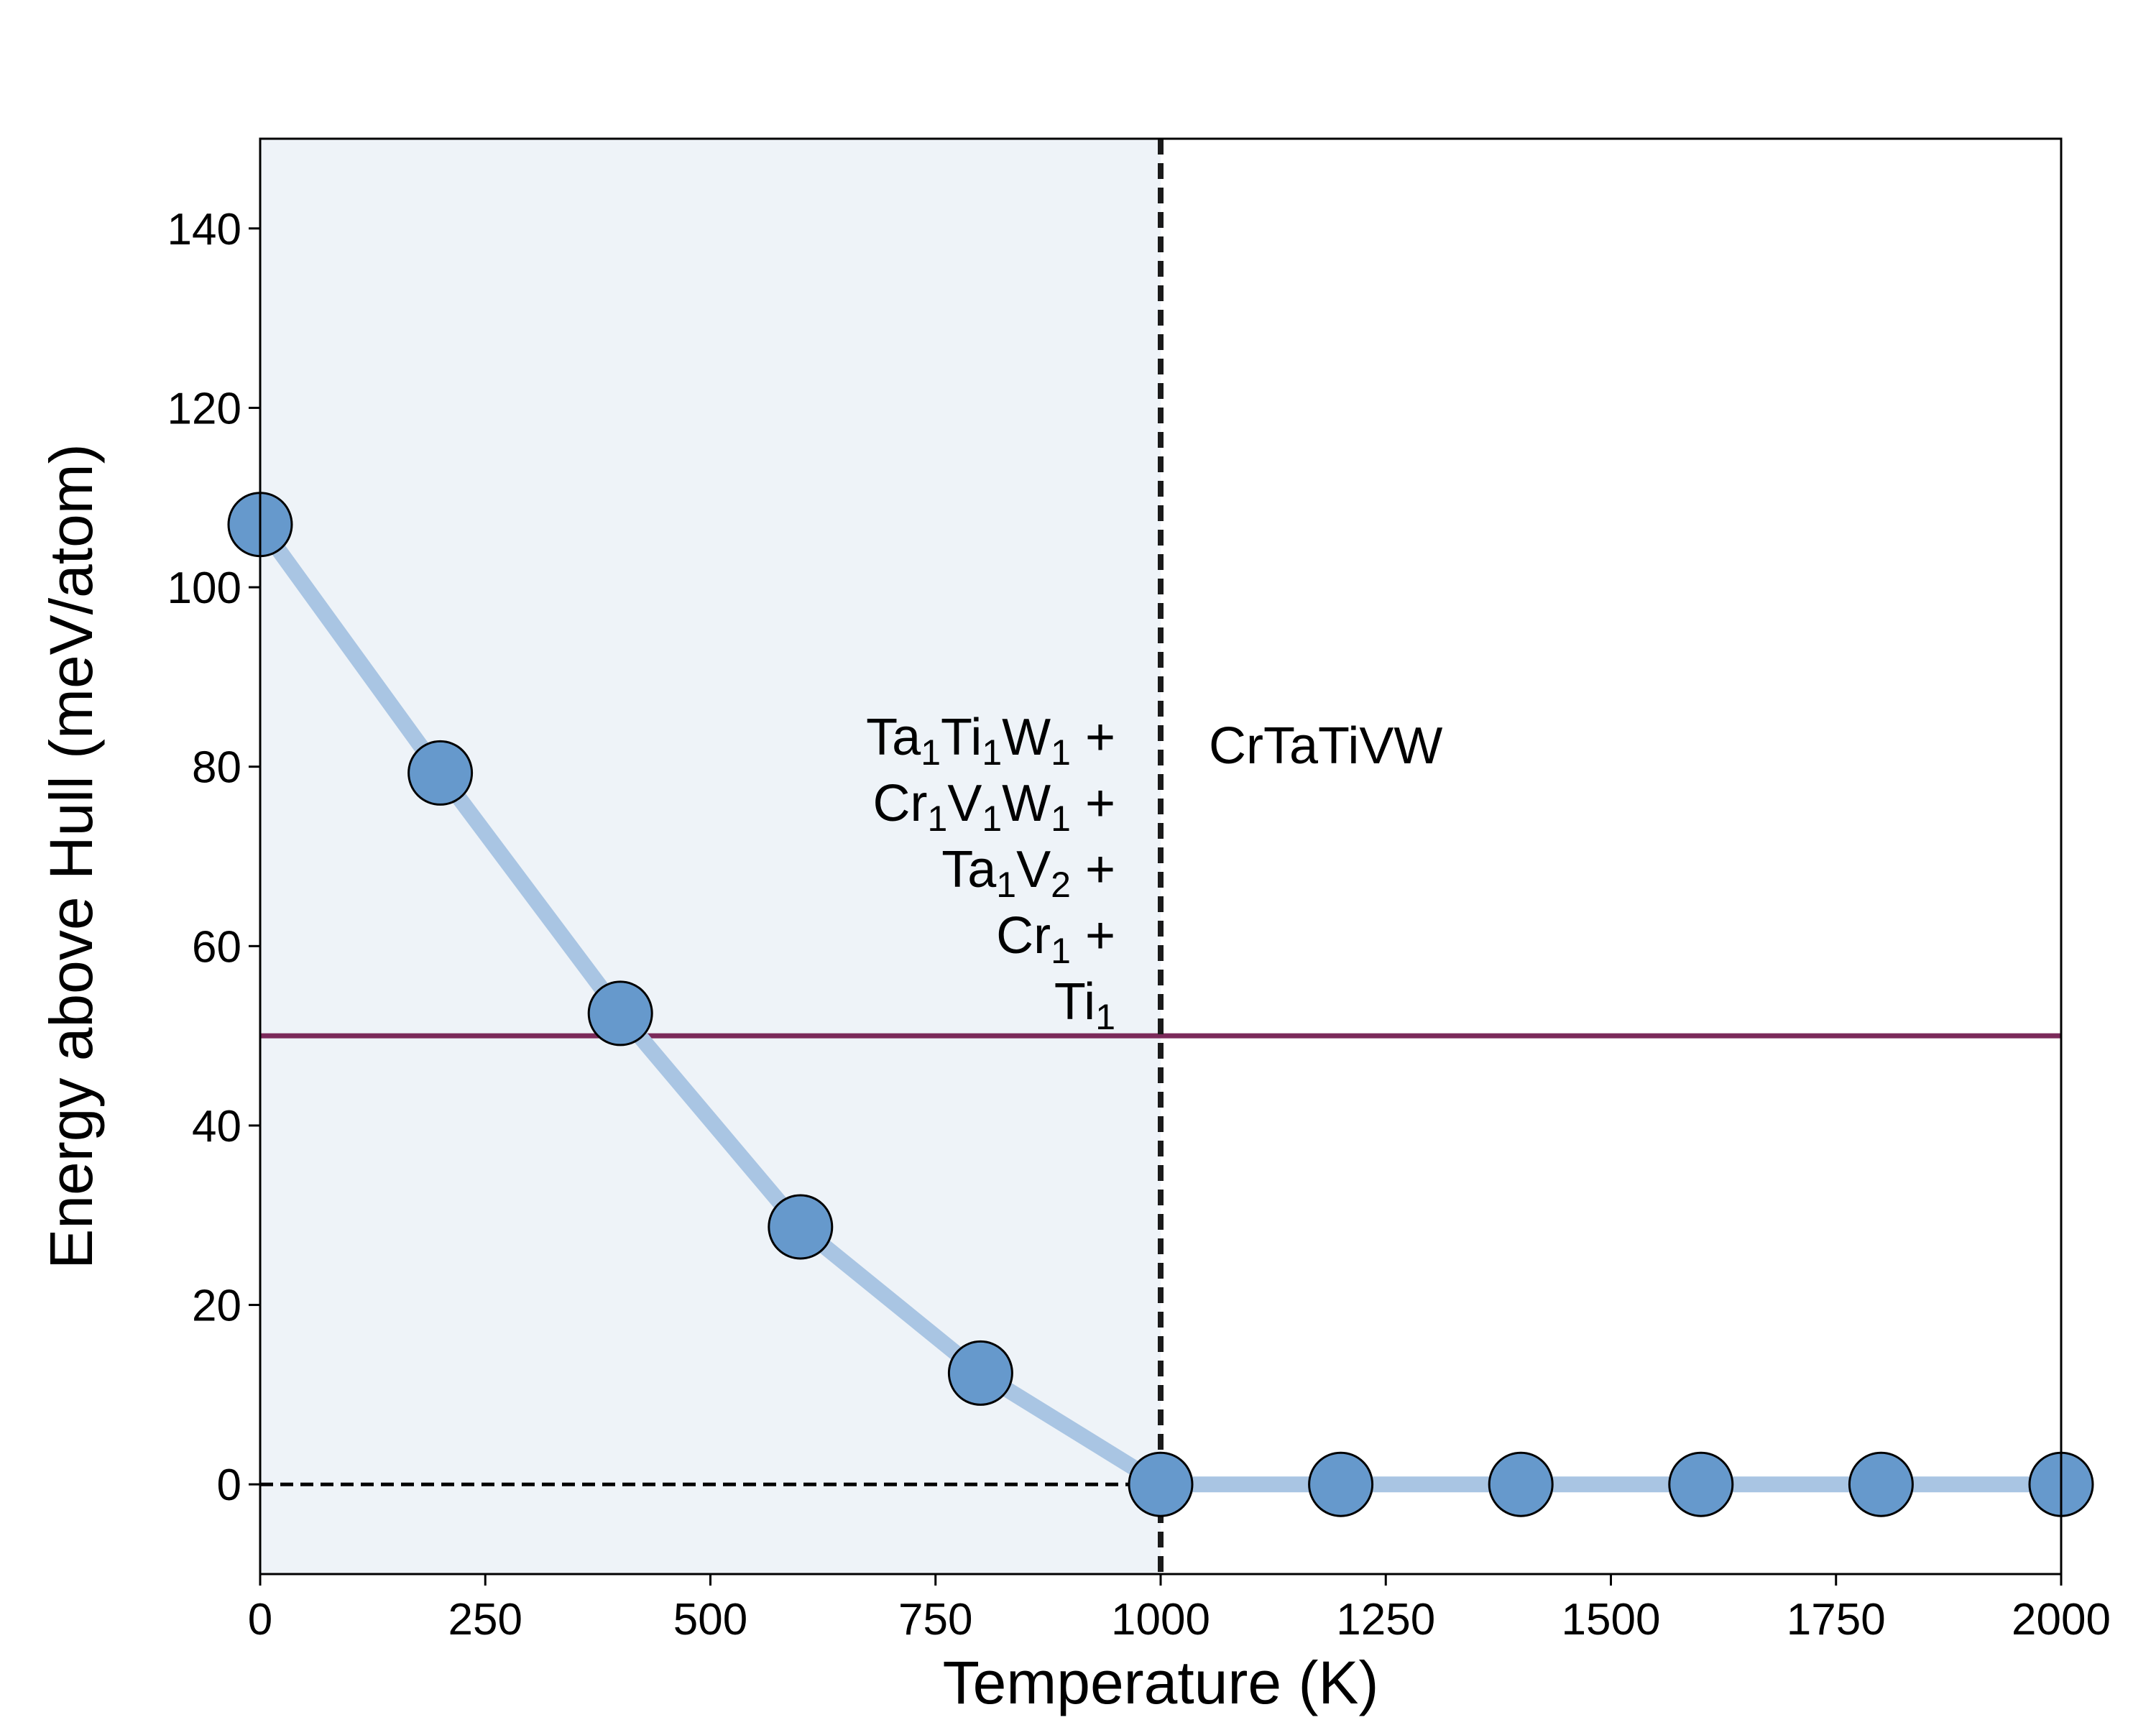  What do you see at coordinates (204, 229) in the screenshot?
I see `y-tick-label: 140` at bounding box center [204, 229].